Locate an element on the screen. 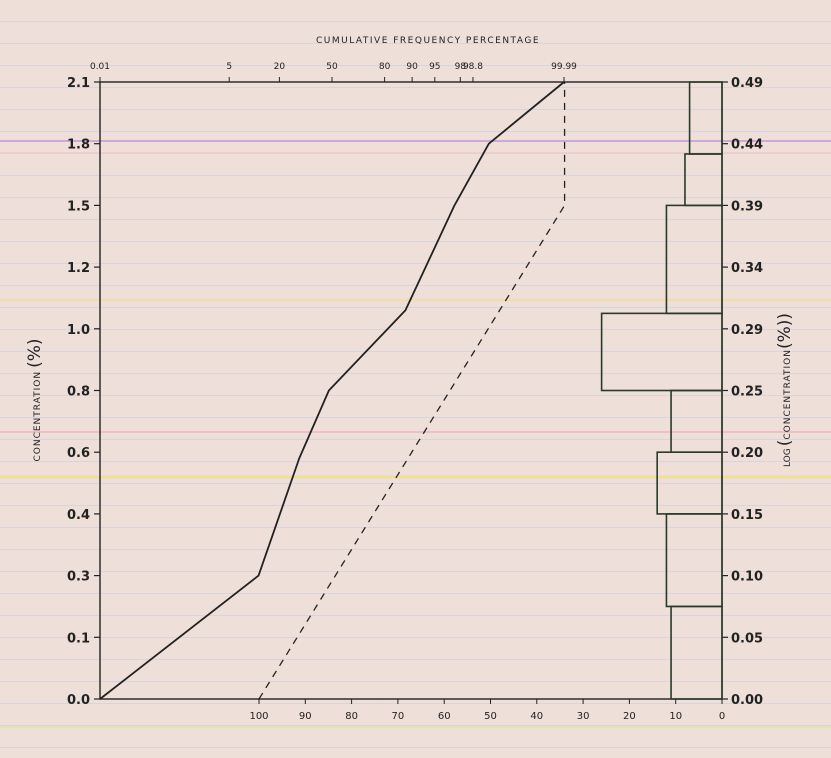 The height and width of the screenshot is (758, 831). top-tick-label: 5 is located at coordinates (229, 67).